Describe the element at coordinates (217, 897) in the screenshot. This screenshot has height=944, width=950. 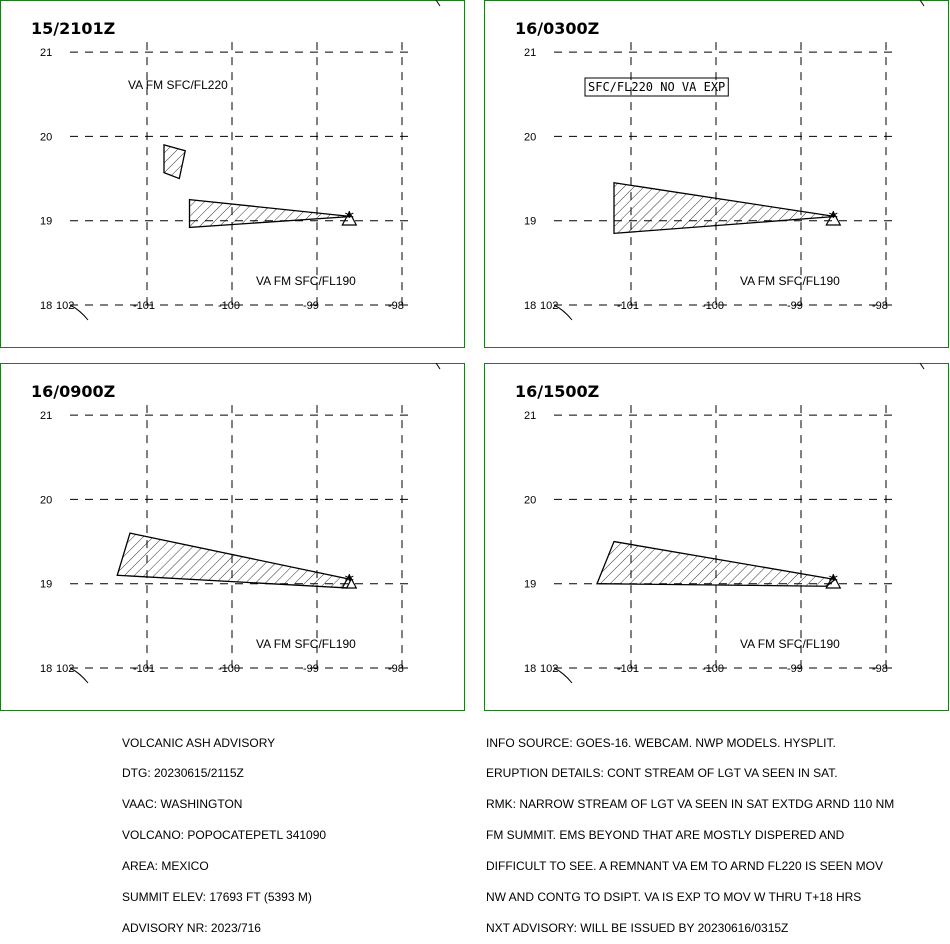
I see `advisory-summit-elev: SUMMIT ELEV: 17693 FT (5393 M)` at that location.